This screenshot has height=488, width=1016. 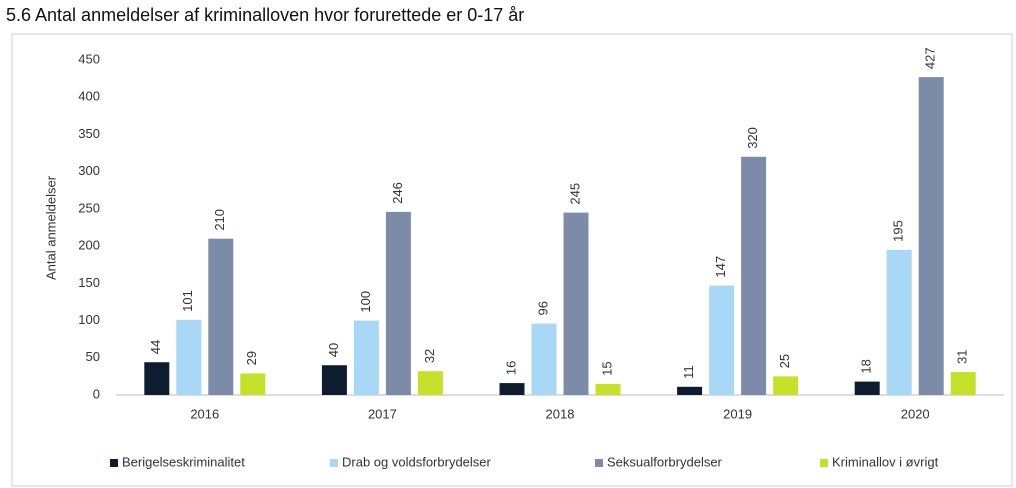 I want to click on y-tick-label: 100, so click(x=89, y=319).